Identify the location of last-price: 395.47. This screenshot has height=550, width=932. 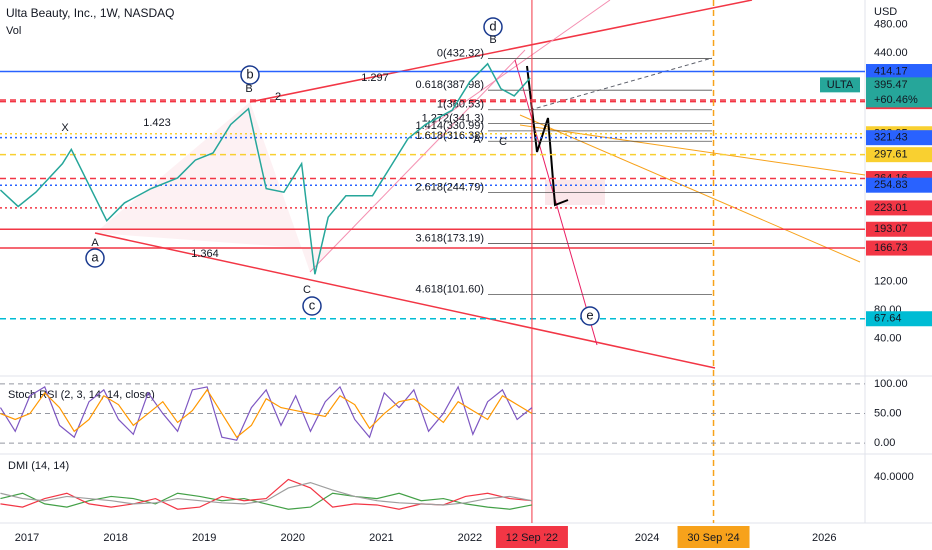
(891, 85).